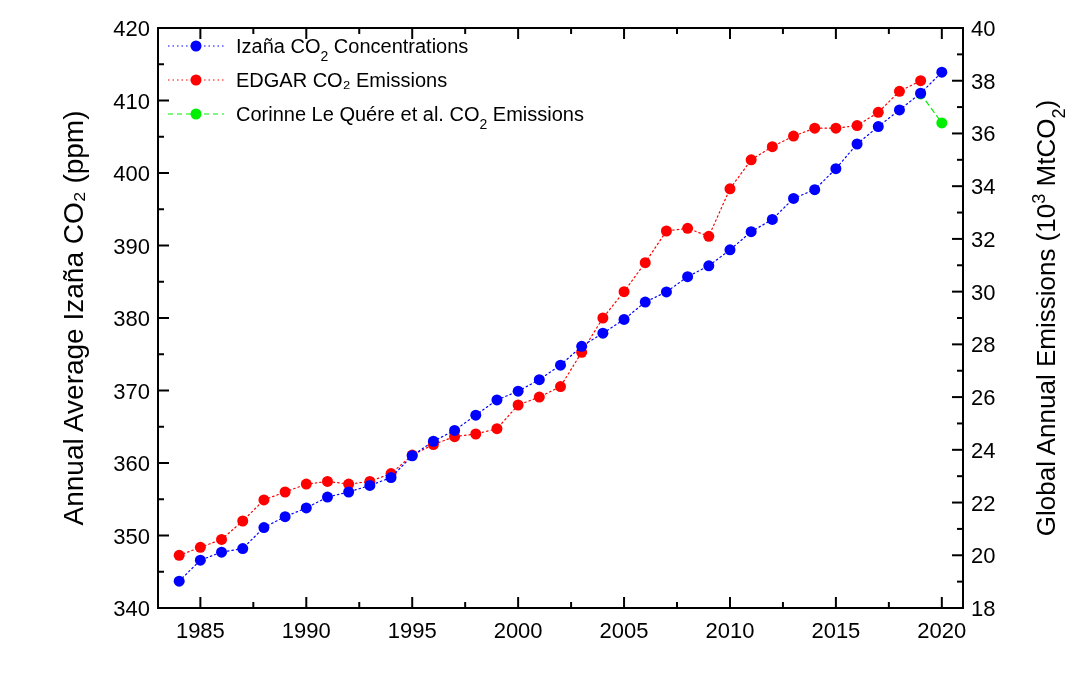 The height and width of the screenshot is (675, 1080). Describe the element at coordinates (730, 630) in the screenshot. I see `x-tick-label: 2010` at that location.